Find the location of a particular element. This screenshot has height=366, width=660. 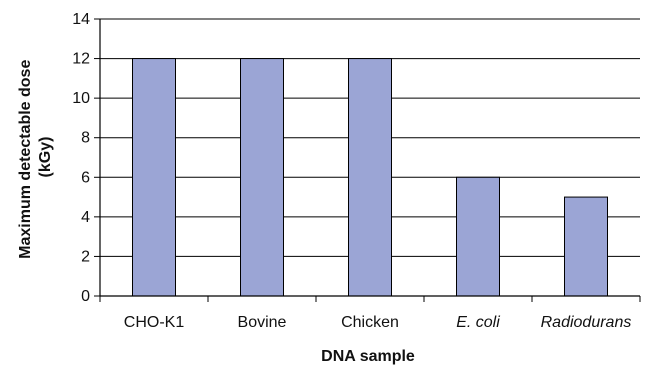

x-category-label-2: Chicken is located at coordinates (370, 322).